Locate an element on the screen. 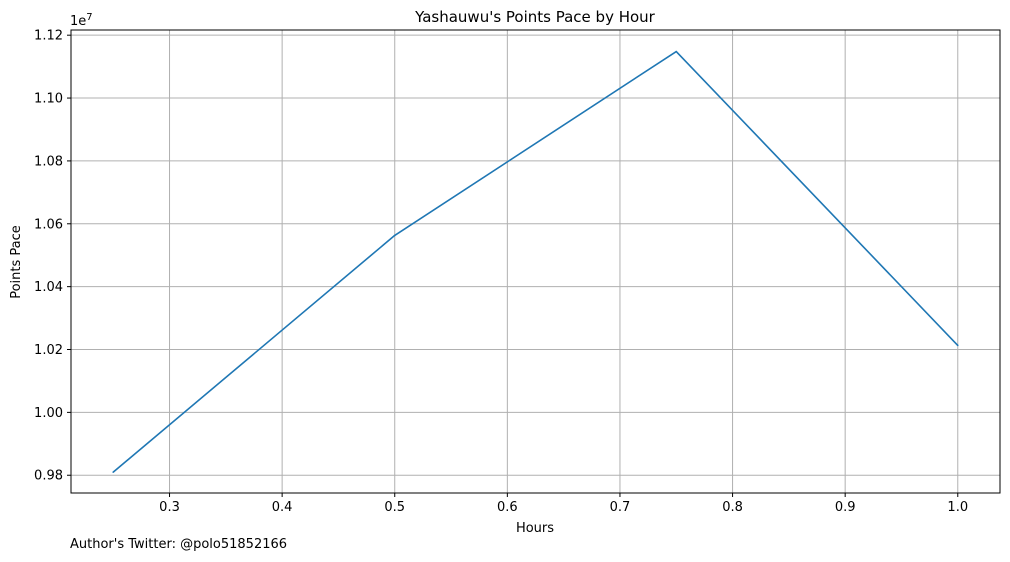 Image resolution: width=1010 pixels, height=562 pixels. x-tick-label: 0.8 is located at coordinates (732, 507).